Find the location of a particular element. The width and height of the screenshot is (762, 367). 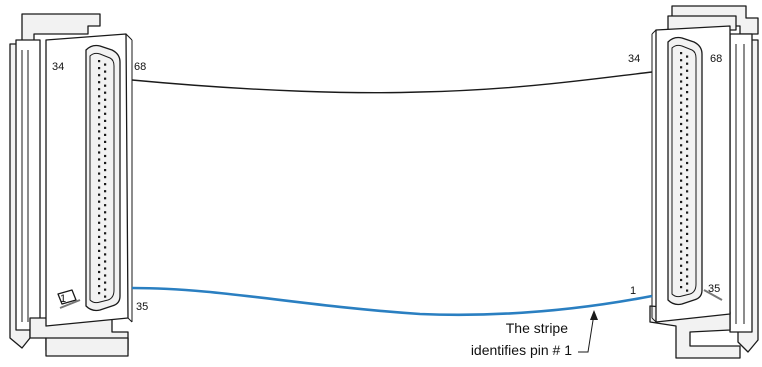

cable-top-edge is located at coordinates (392, 82).